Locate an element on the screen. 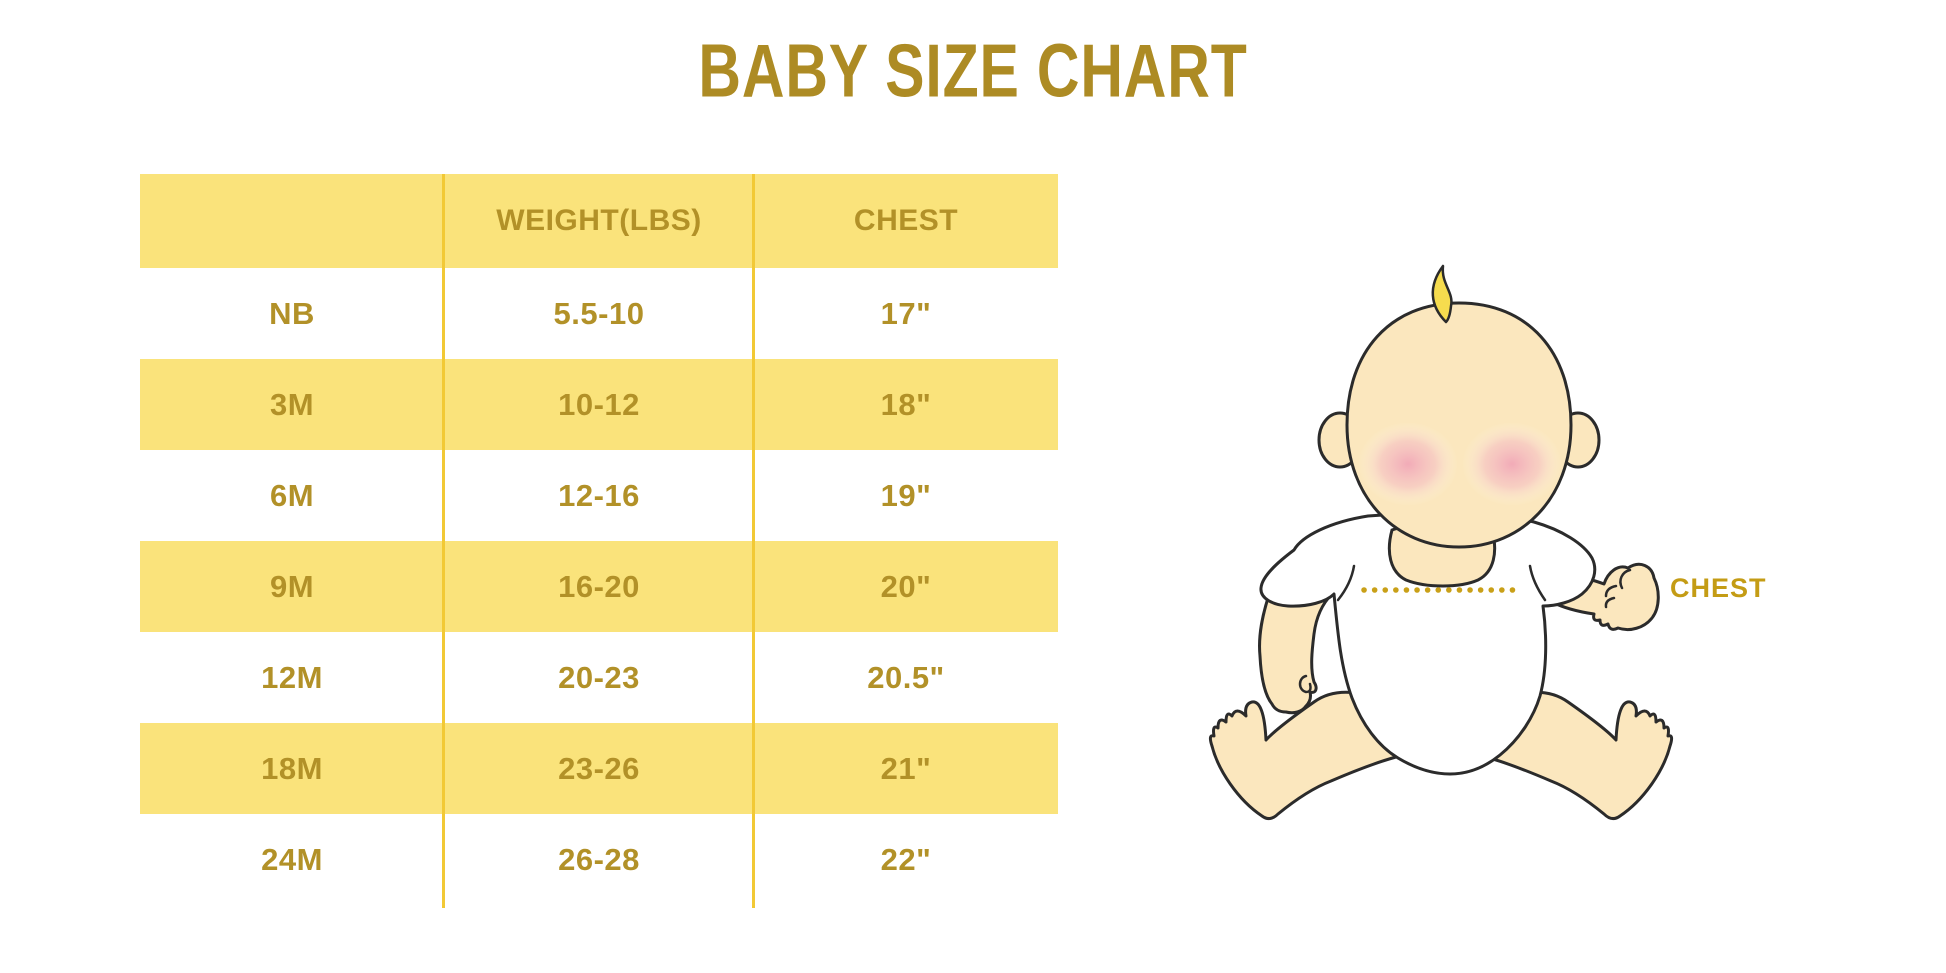 The image size is (1946, 973). table-row: NB 5.5-10 17" is located at coordinates (599, 313).